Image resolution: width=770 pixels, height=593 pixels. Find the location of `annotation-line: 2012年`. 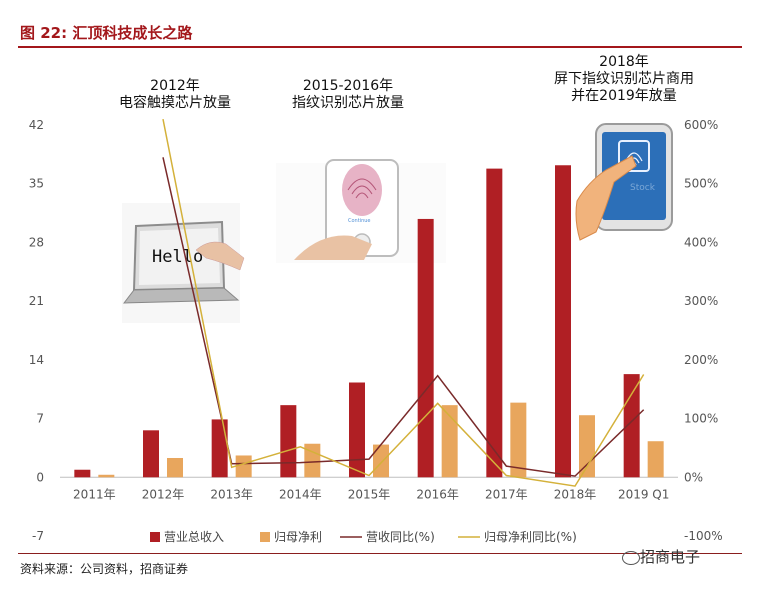

annotation-line: 2012年 is located at coordinates (175, 86).